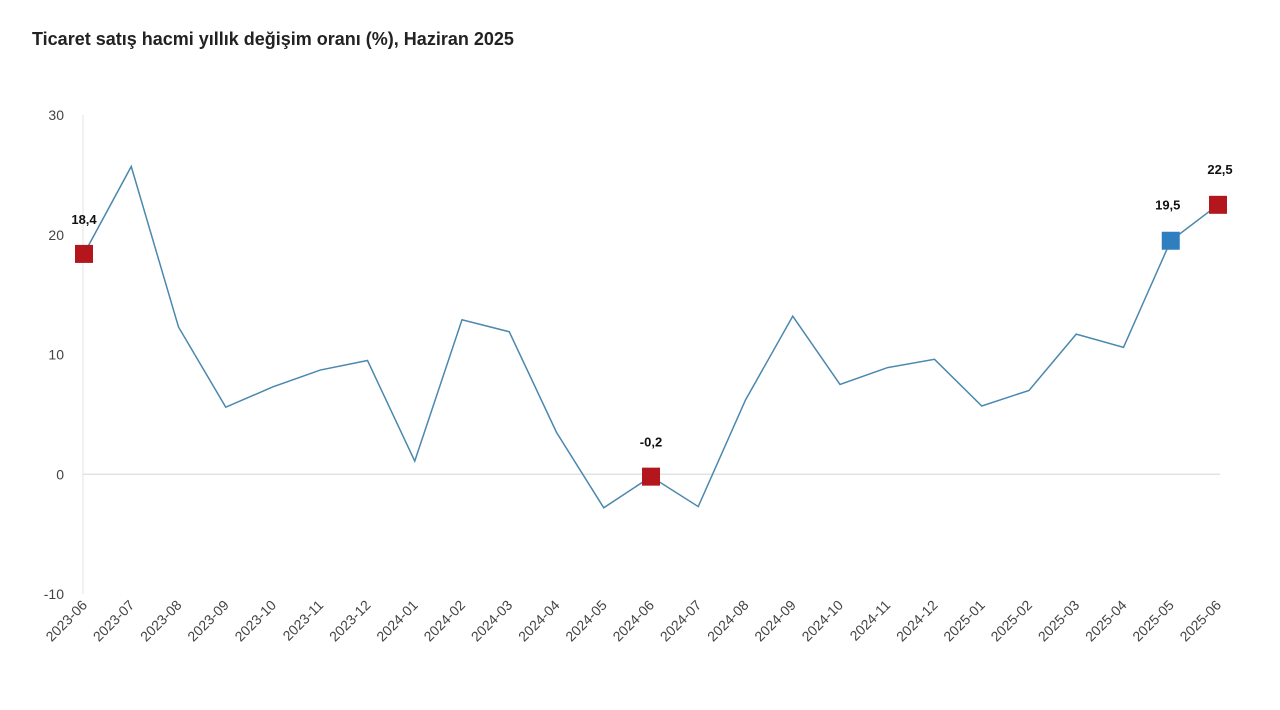 Image resolution: width=1280 pixels, height=710 pixels. What do you see at coordinates (728, 621) in the screenshot?
I see `x-tick-label: 2024-08` at bounding box center [728, 621].